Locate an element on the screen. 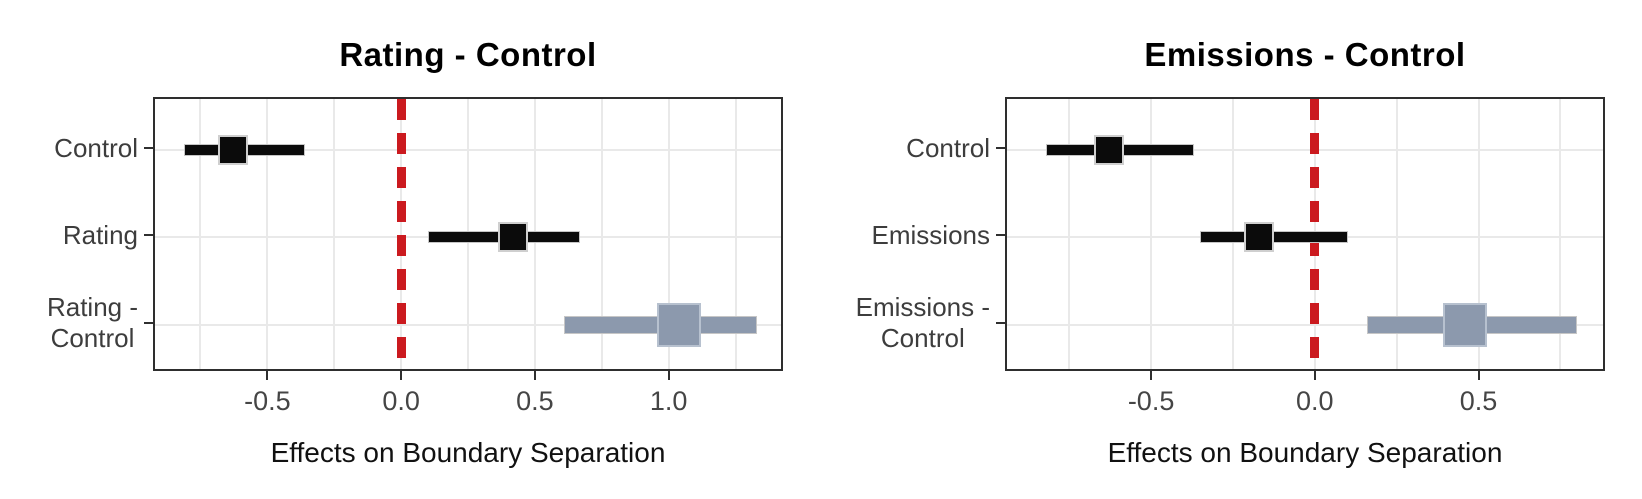 The width and height of the screenshot is (1642, 499). y-axis-label: Rating - Control is located at coordinates (92, 323).